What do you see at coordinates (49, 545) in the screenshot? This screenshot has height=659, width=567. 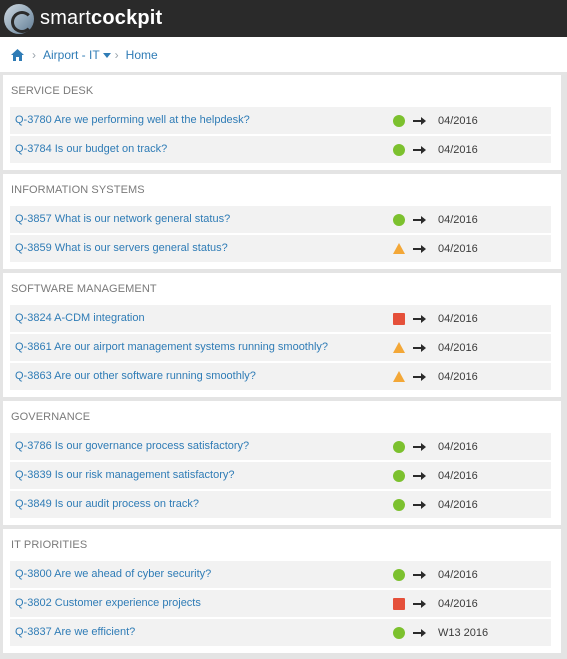 I see `section-title: IT PRIORITIES` at bounding box center [49, 545].